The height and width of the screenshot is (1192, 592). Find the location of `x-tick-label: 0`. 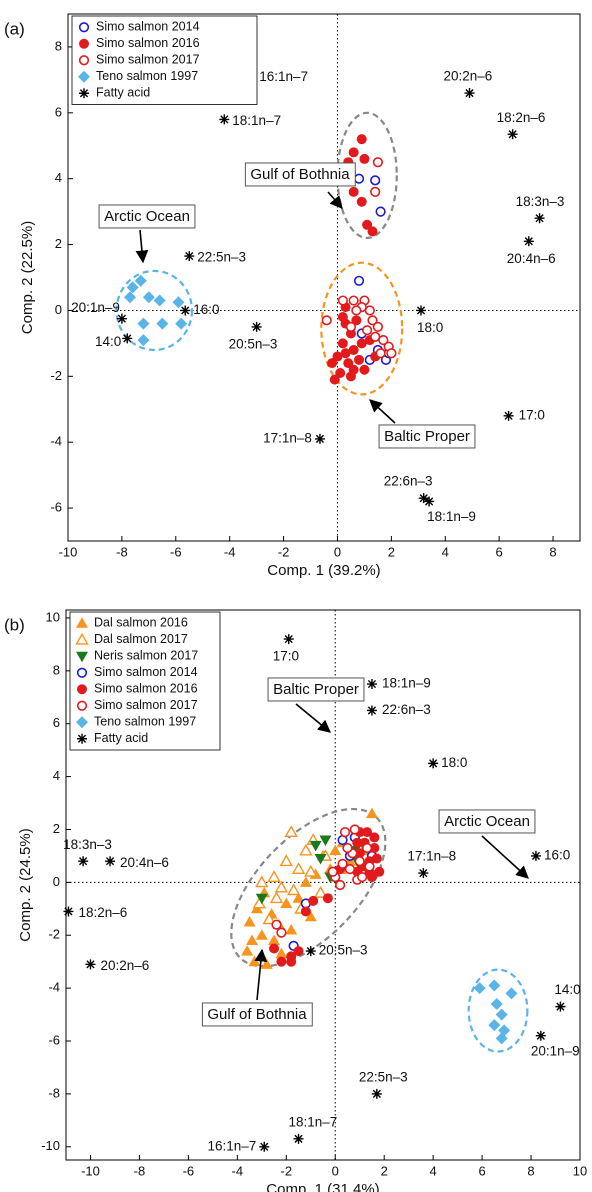

x-tick-label: 0 is located at coordinates (335, 1170).